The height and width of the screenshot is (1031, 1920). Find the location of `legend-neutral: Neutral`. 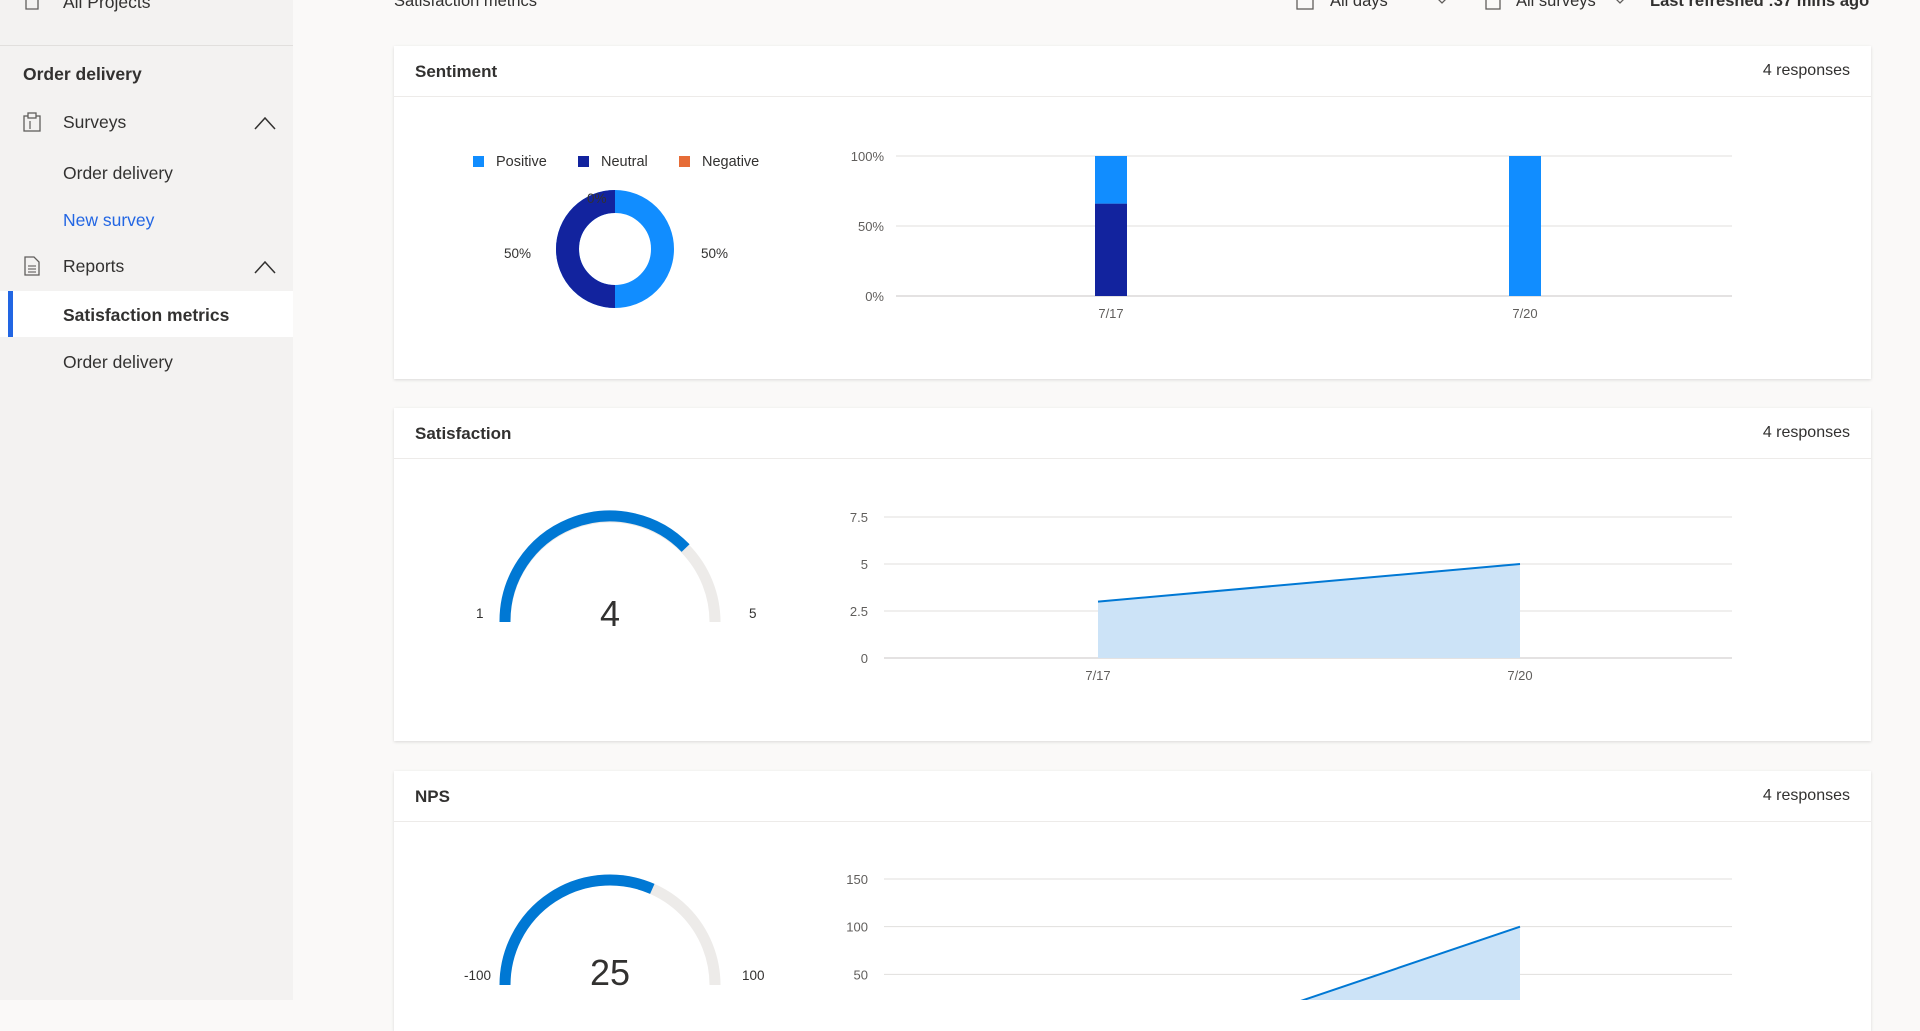

legend-neutral: Neutral is located at coordinates (624, 162).